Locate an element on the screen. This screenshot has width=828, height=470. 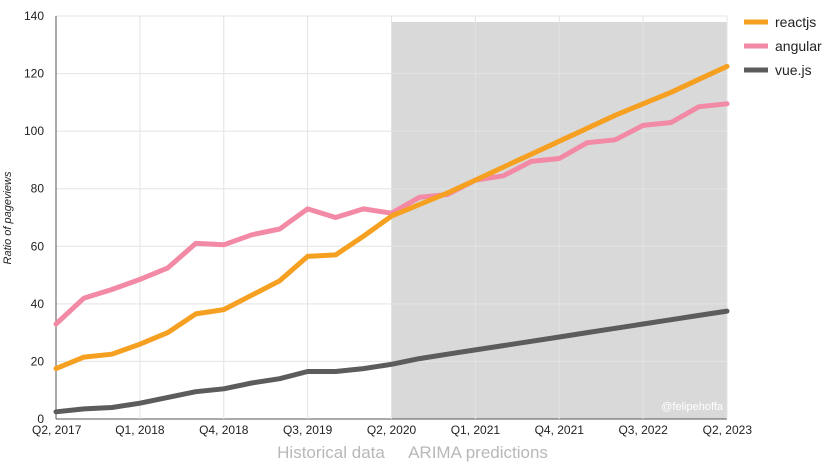
x-tick-label: Q4, 2021 is located at coordinates (560, 430).